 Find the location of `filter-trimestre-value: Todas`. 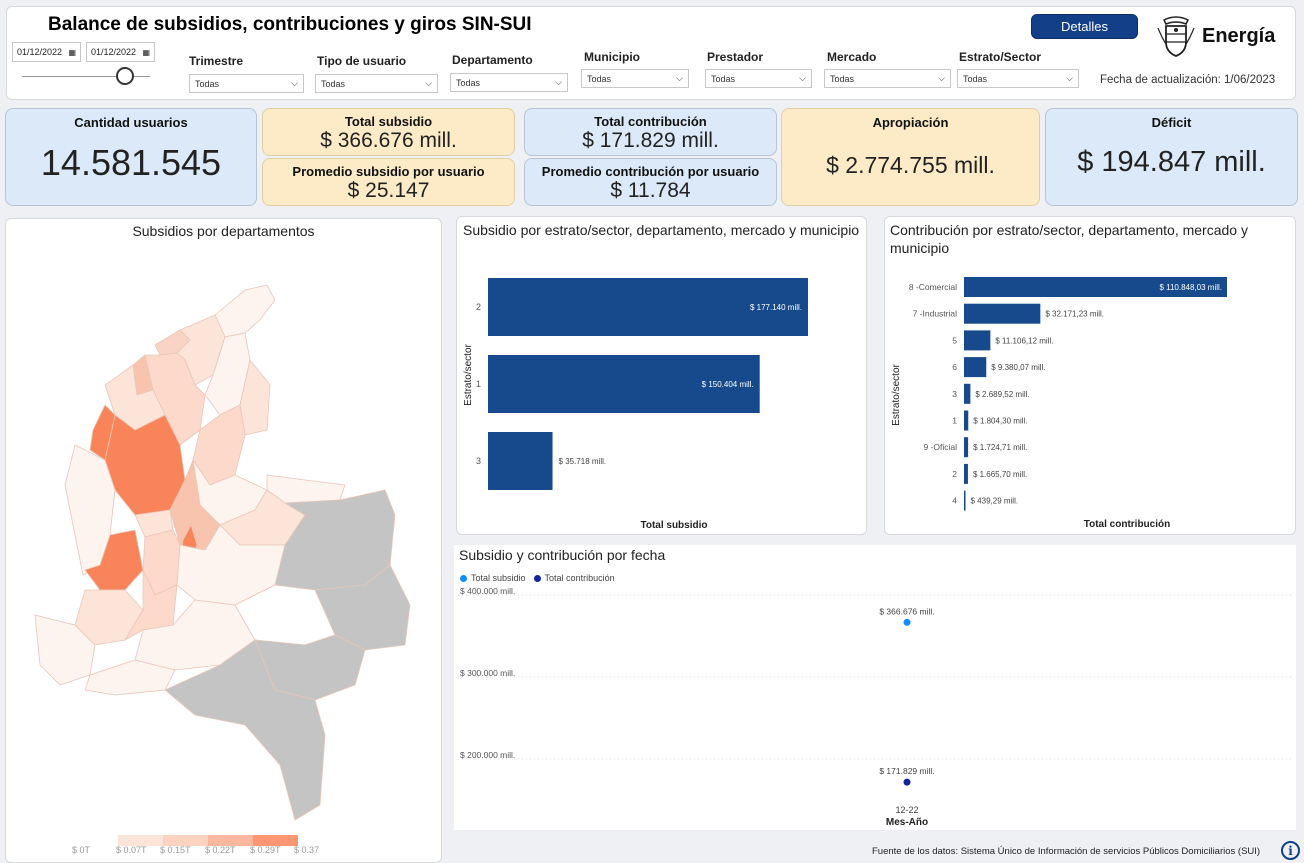

filter-trimestre-value: Todas is located at coordinates (207, 83).